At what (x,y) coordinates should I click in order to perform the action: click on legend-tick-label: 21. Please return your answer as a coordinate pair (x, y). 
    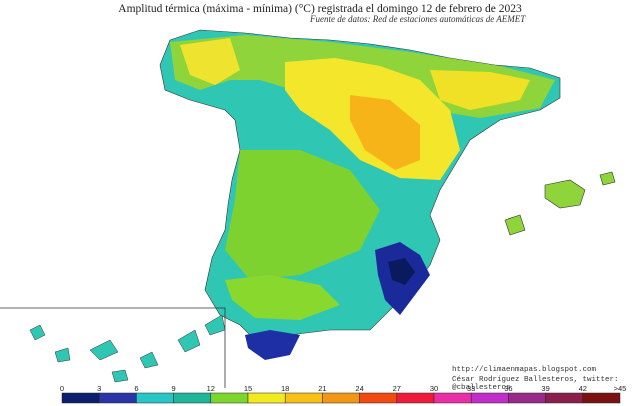
    Looking at the image, I should click on (322, 388).